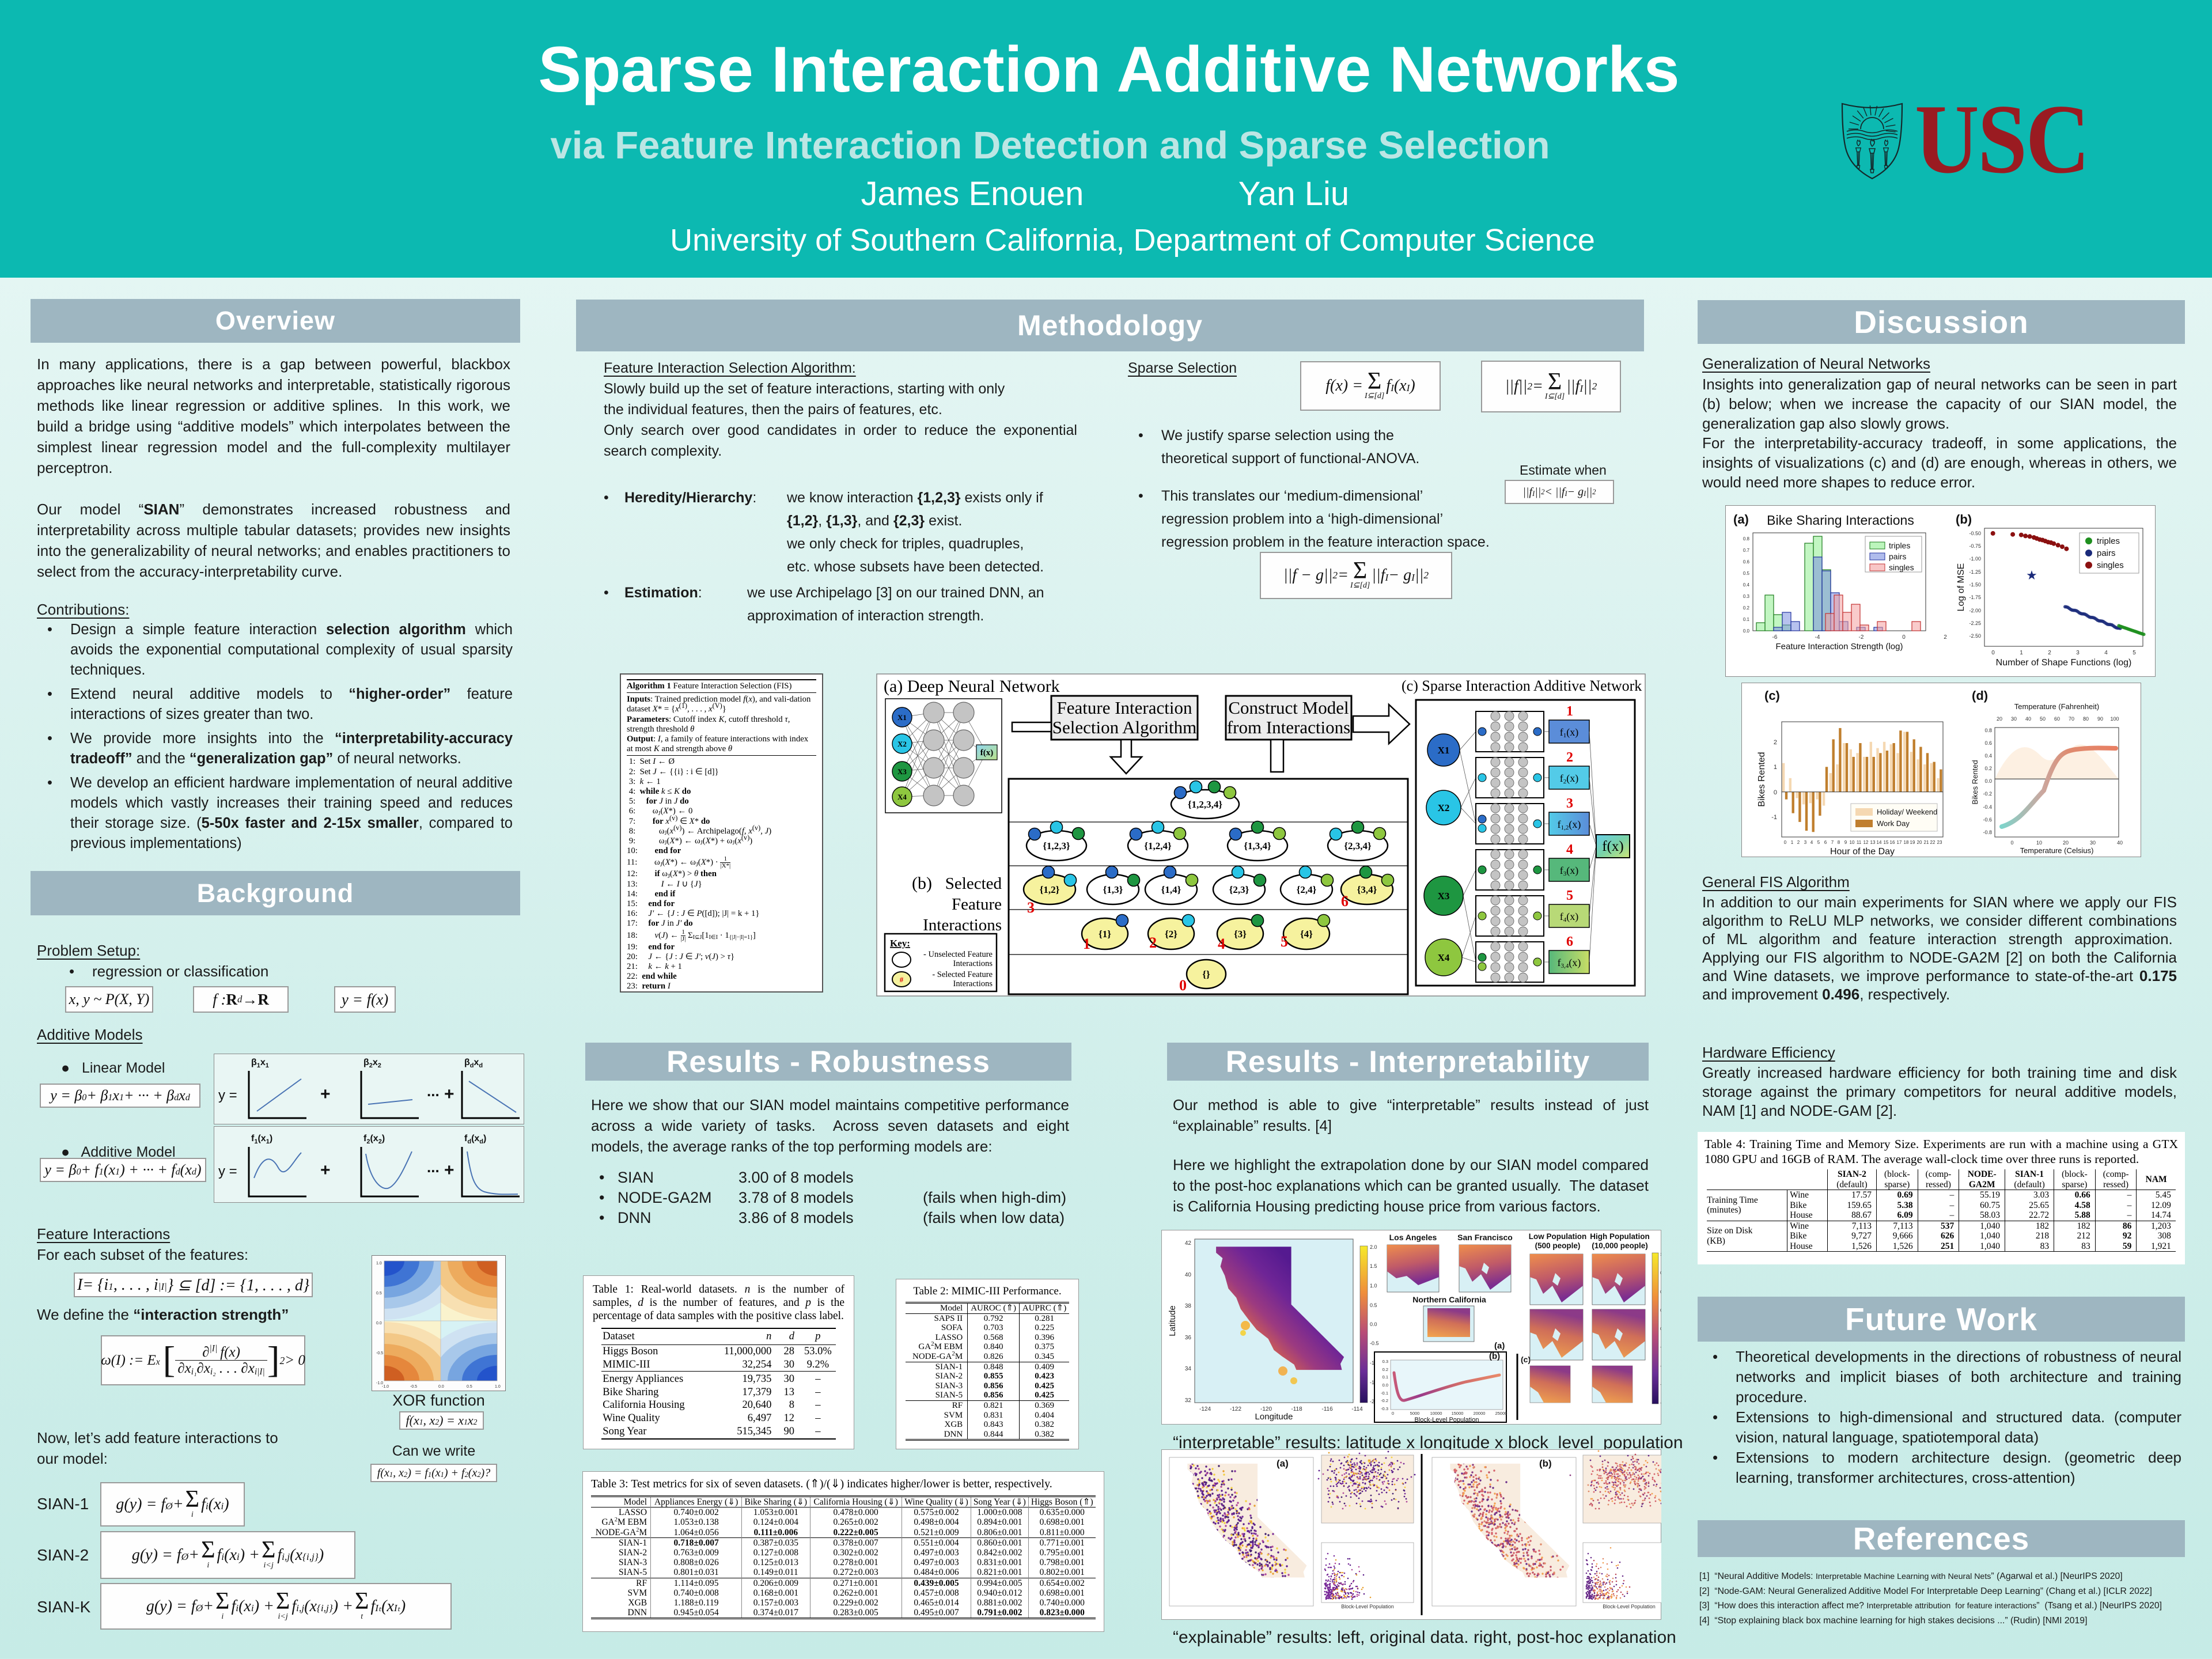 Image resolution: width=2212 pixels, height=1659 pixels. Describe the element at coordinates (1975, 636) in the screenshot. I see `svg-text: -2.50` at that location.